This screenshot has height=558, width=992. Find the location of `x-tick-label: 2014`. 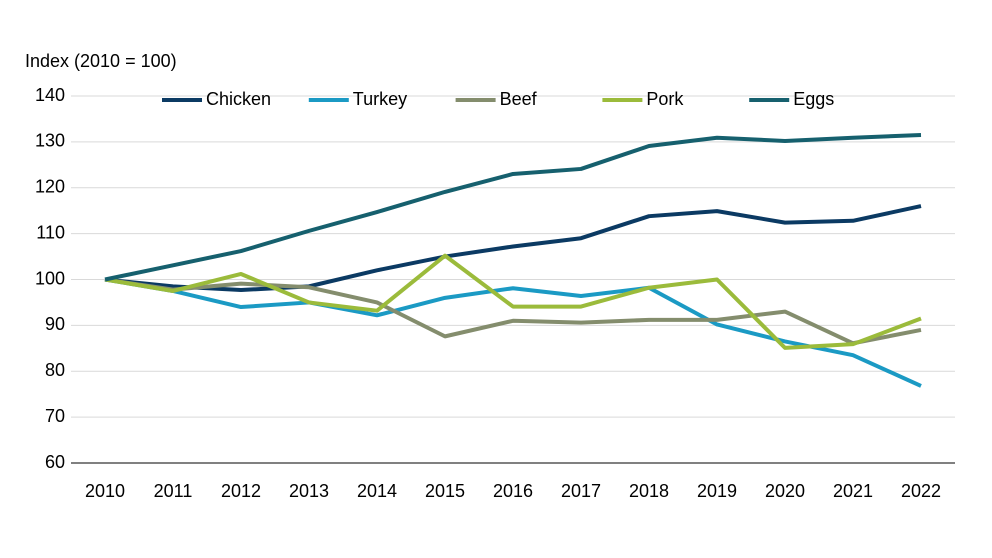

x-tick-label: 2014 is located at coordinates (377, 491).